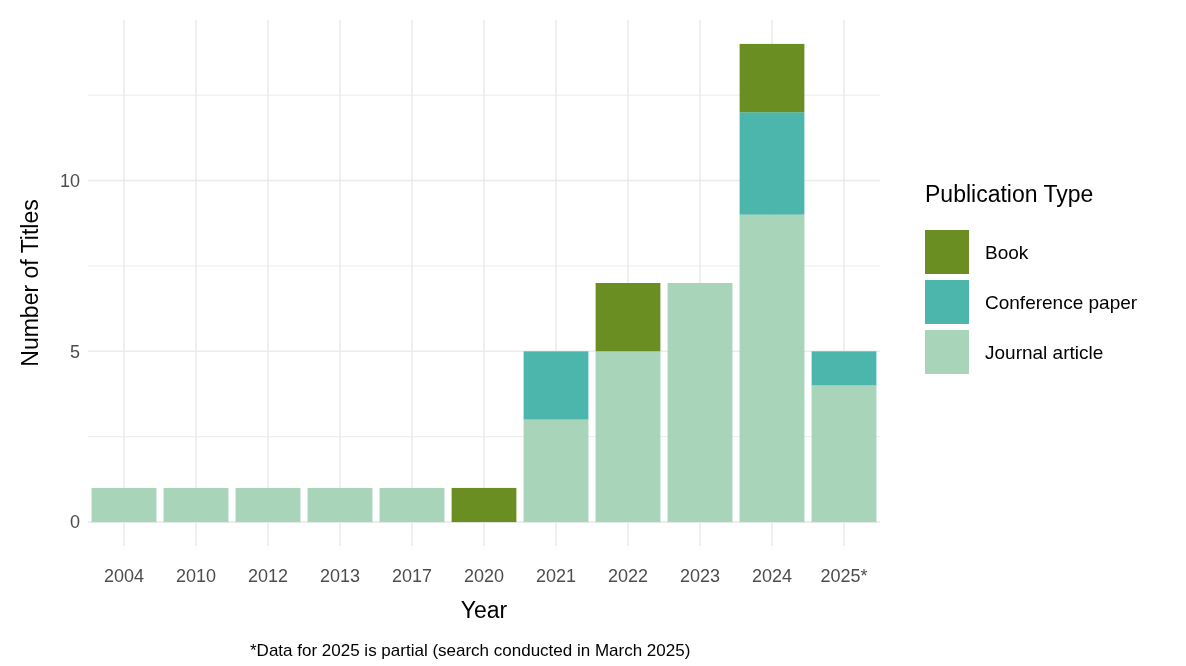  Describe the element at coordinates (556, 576) in the screenshot. I see `x-tick-label: 2021` at that location.